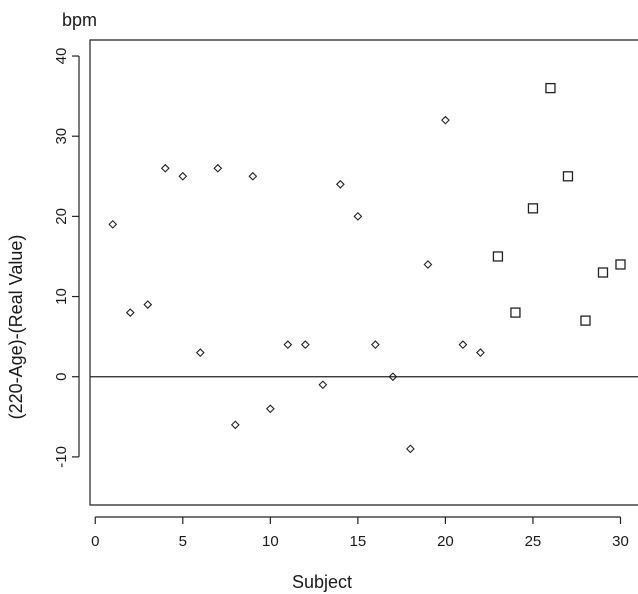 The image size is (638, 594). What do you see at coordinates (95, 541) in the screenshot?
I see `x-tick-label: 0` at bounding box center [95, 541].